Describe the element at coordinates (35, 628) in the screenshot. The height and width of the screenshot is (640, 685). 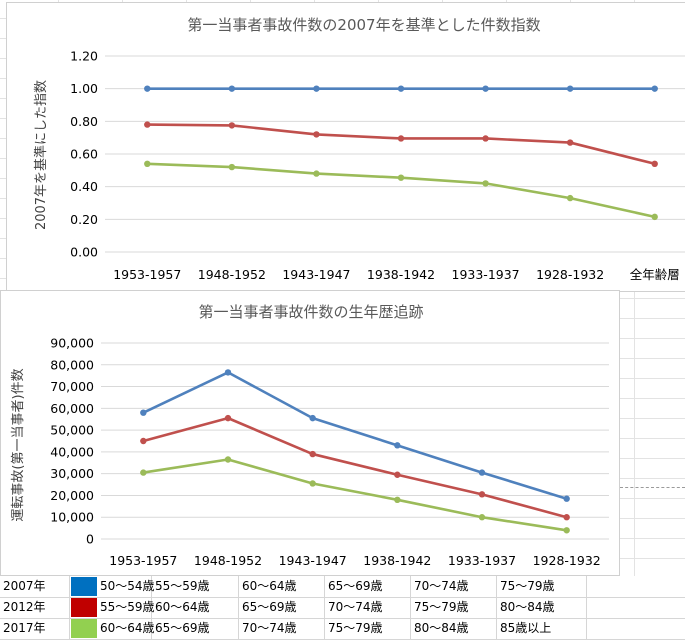
I see `legend-year: 2017年` at that location.